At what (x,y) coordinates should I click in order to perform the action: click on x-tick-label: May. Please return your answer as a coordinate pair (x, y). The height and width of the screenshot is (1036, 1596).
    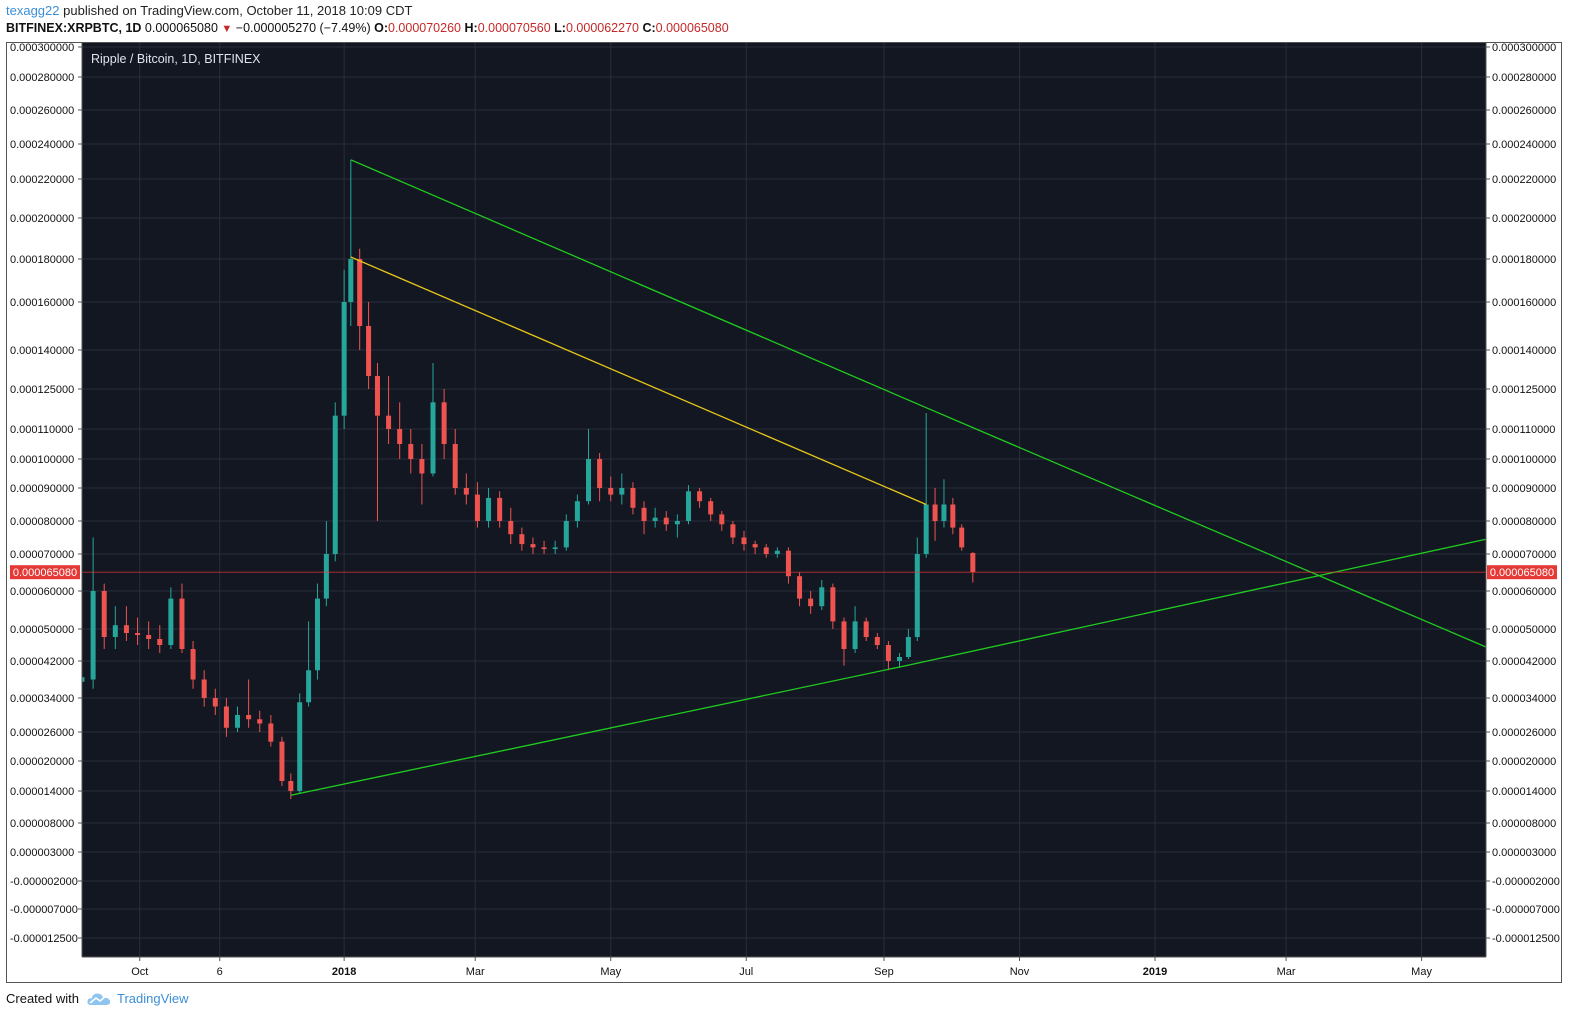
    Looking at the image, I should click on (610, 972).